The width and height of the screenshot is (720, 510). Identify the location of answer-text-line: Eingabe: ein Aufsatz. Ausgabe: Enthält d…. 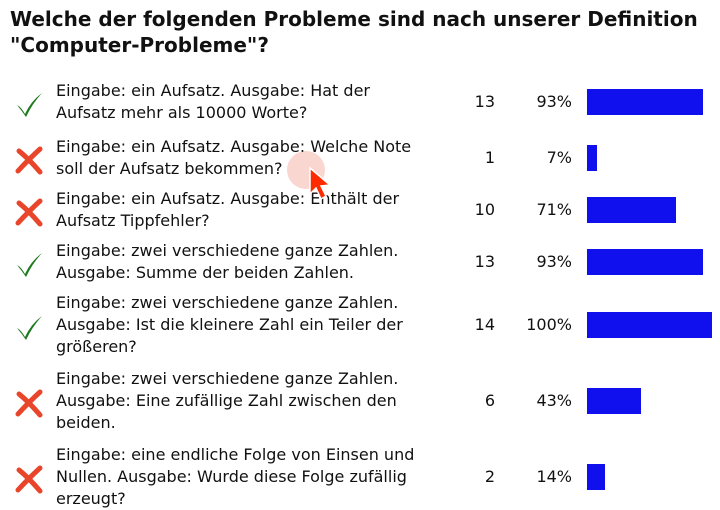
(228, 198).